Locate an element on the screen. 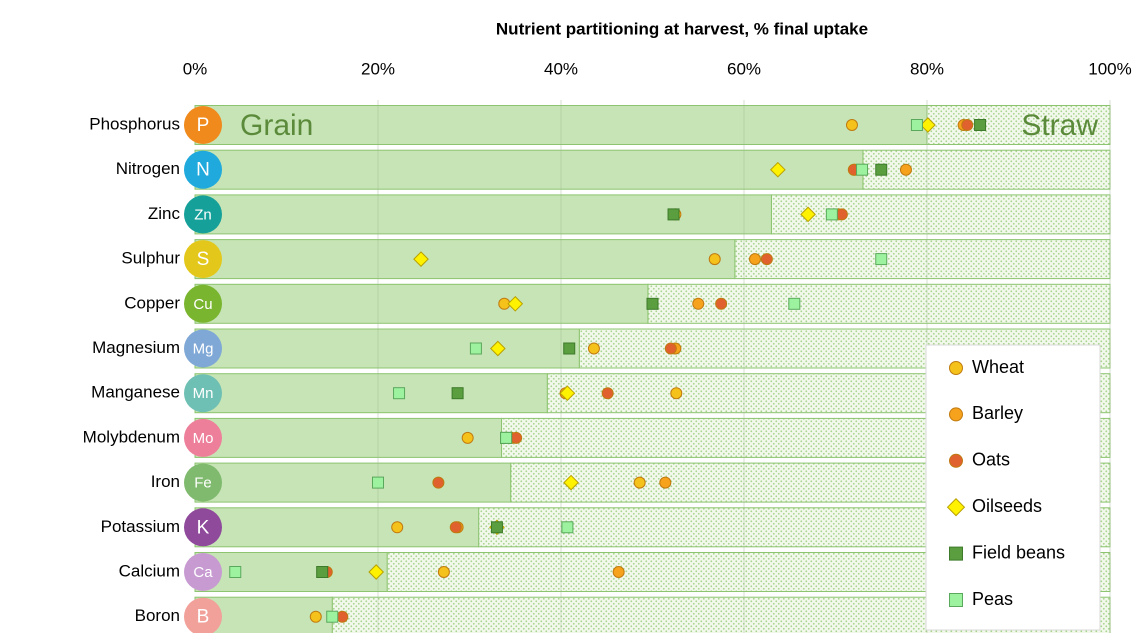  legend-label: Barley is located at coordinates (997, 413).